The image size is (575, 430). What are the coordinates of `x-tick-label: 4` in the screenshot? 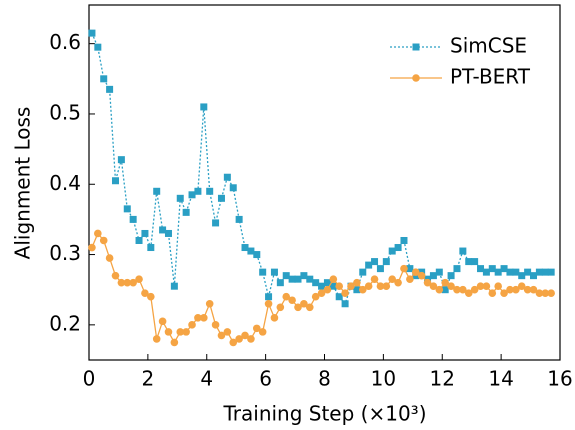 It's located at (206, 379).